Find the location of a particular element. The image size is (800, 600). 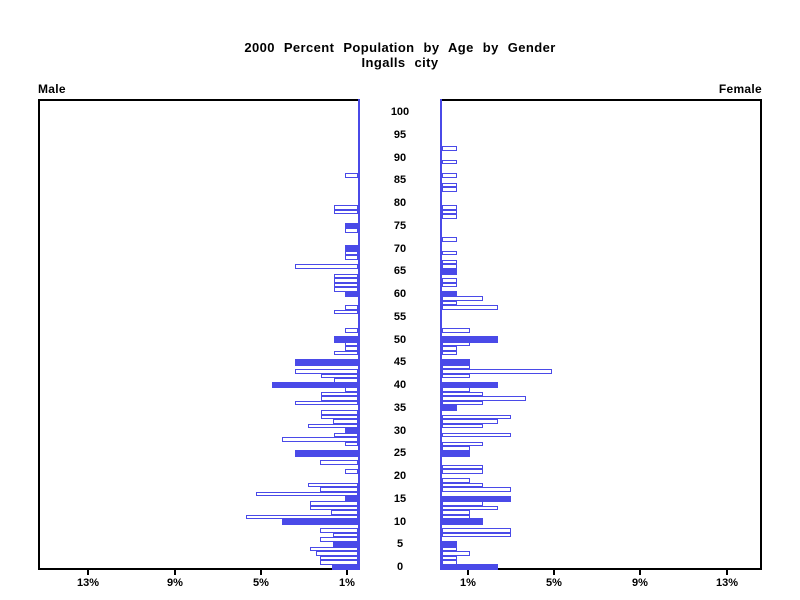

age-tick-label-35: 35 is located at coordinates (400, 407).